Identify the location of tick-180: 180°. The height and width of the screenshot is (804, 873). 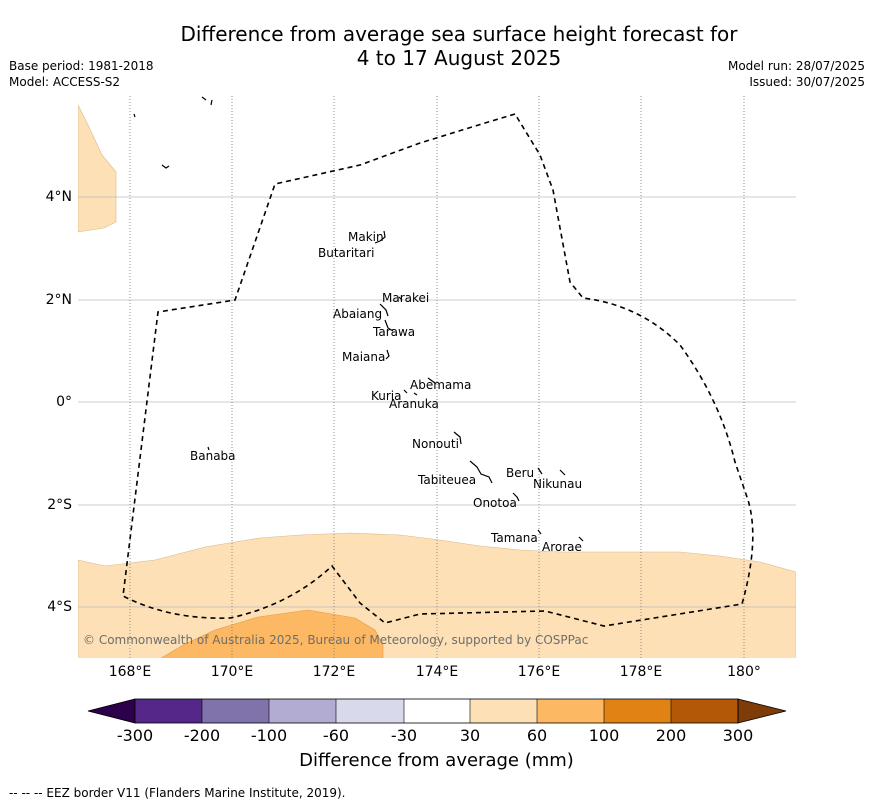
(744, 672).